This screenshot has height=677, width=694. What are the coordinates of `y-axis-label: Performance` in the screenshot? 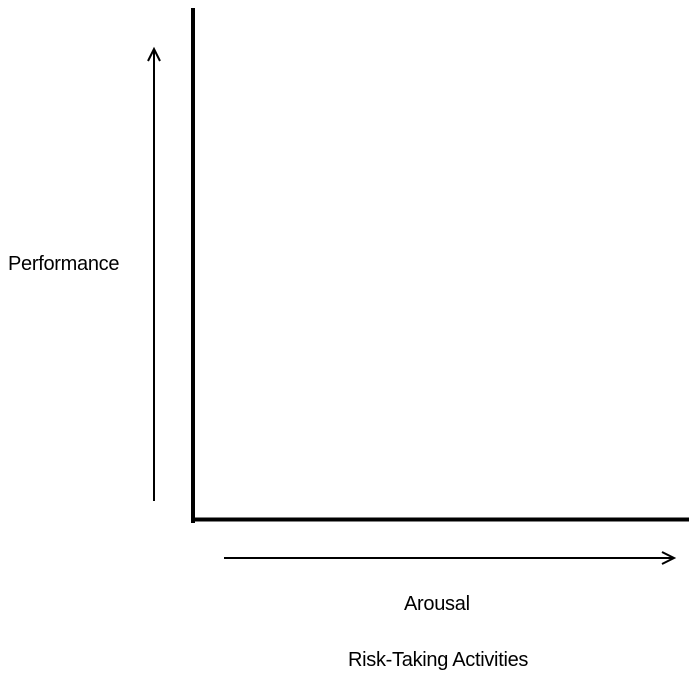 It's located at (64, 264).